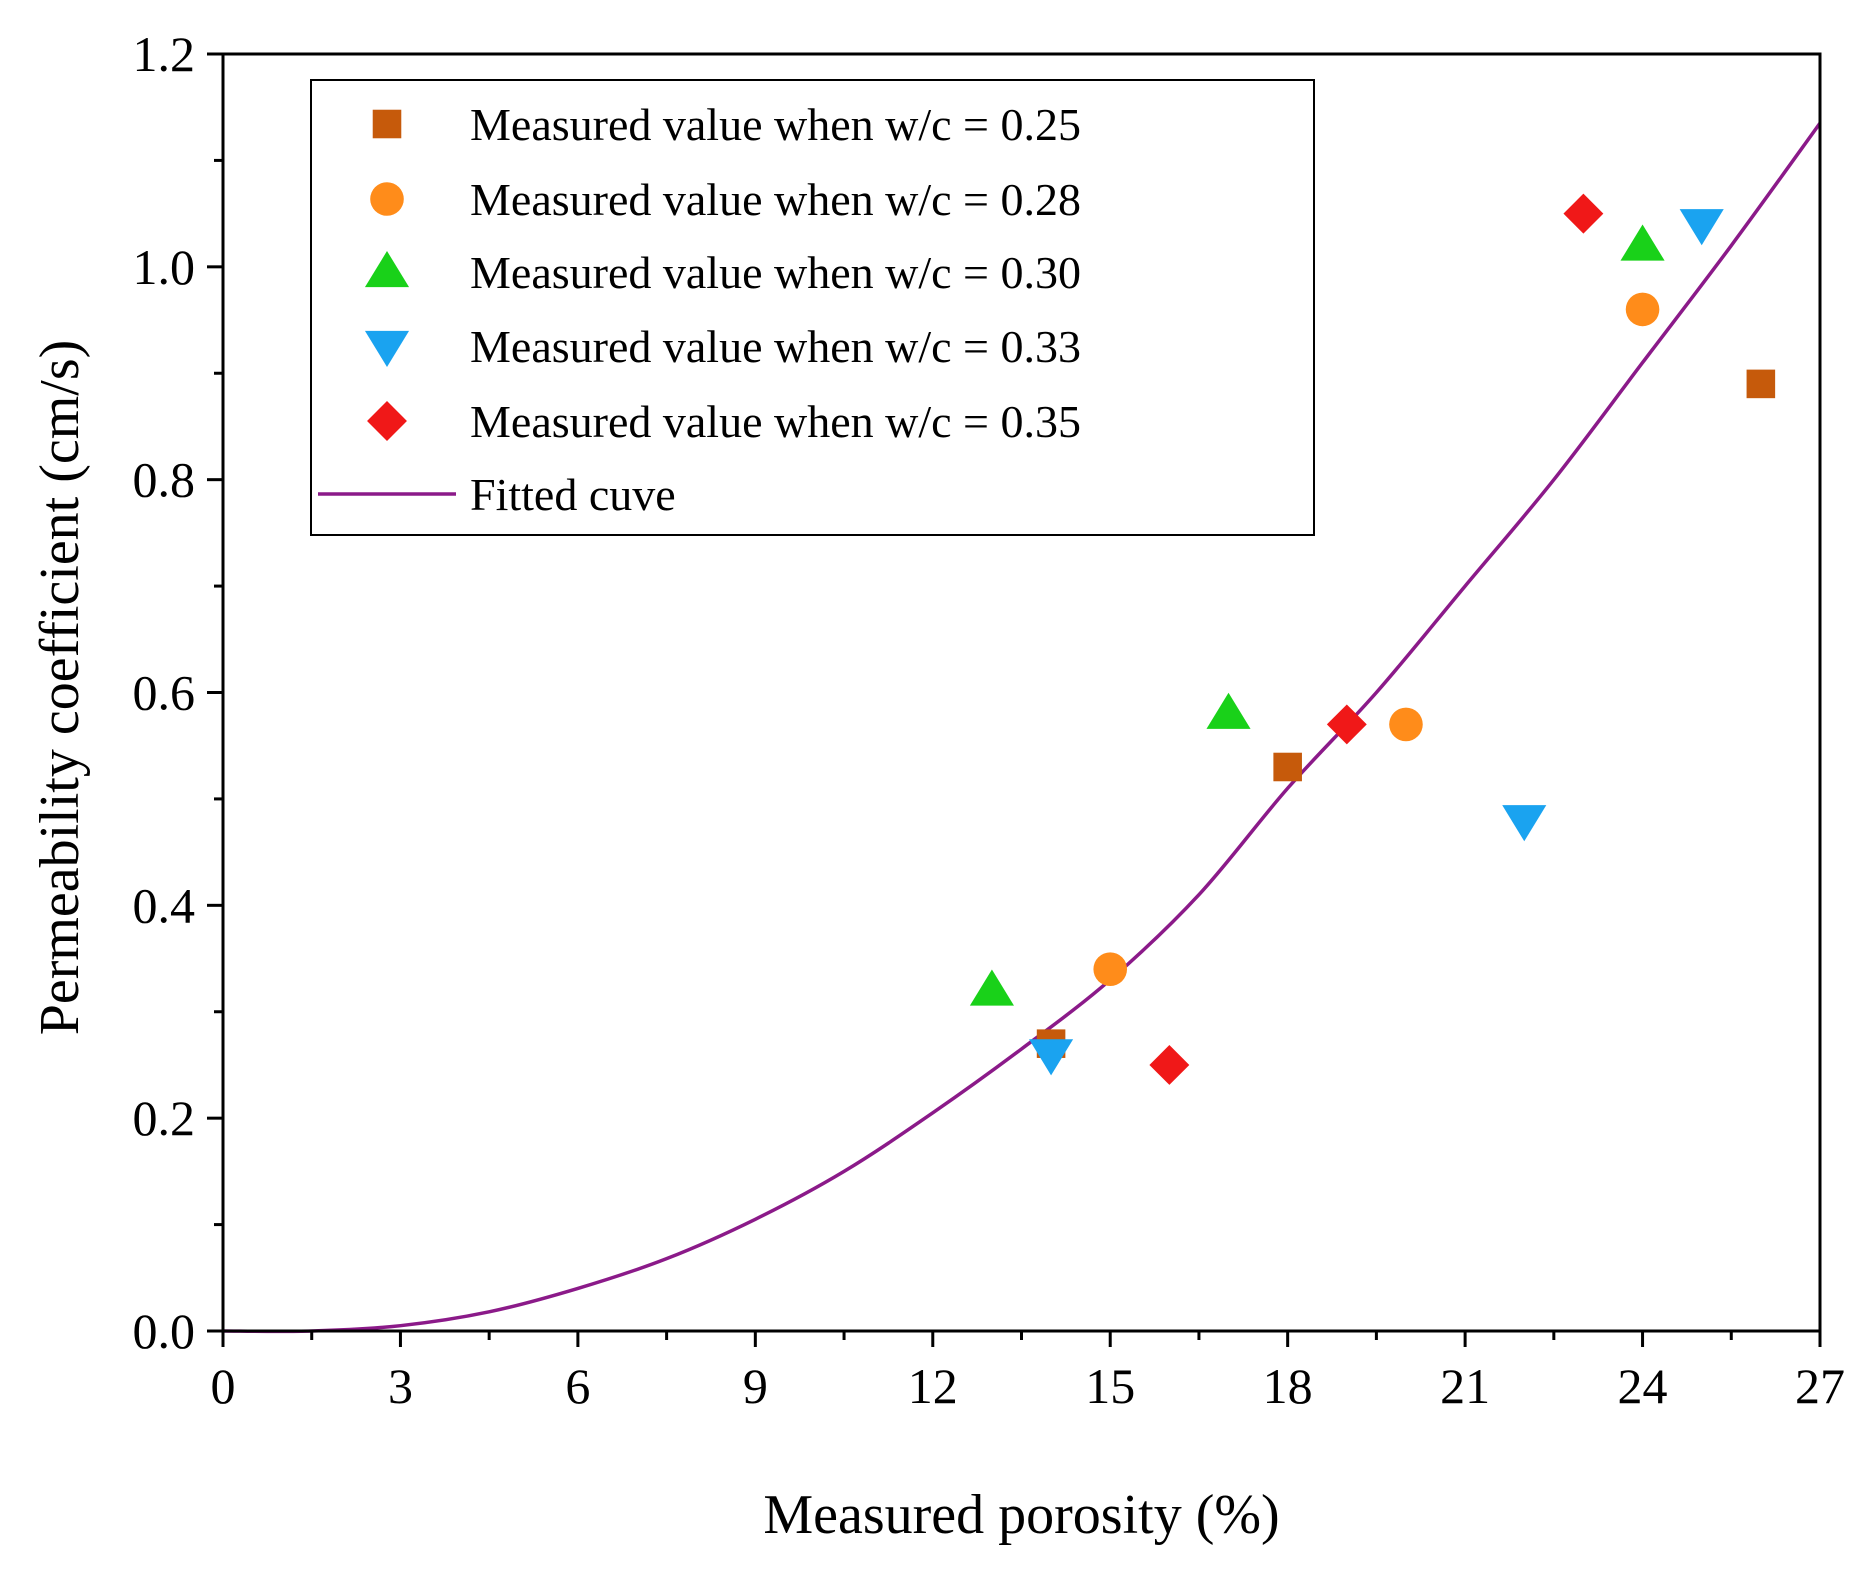 Image resolution: width=1866 pixels, height=1571 pixels. Describe the element at coordinates (577, 1386) in the screenshot. I see `x-tick-label: 6` at that location.